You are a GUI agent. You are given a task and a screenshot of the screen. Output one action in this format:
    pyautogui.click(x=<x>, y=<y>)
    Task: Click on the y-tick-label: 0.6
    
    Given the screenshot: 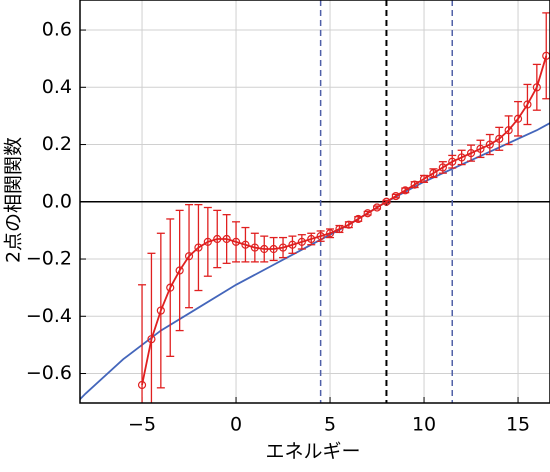 What is the action you would take?
    pyautogui.click(x=57, y=30)
    